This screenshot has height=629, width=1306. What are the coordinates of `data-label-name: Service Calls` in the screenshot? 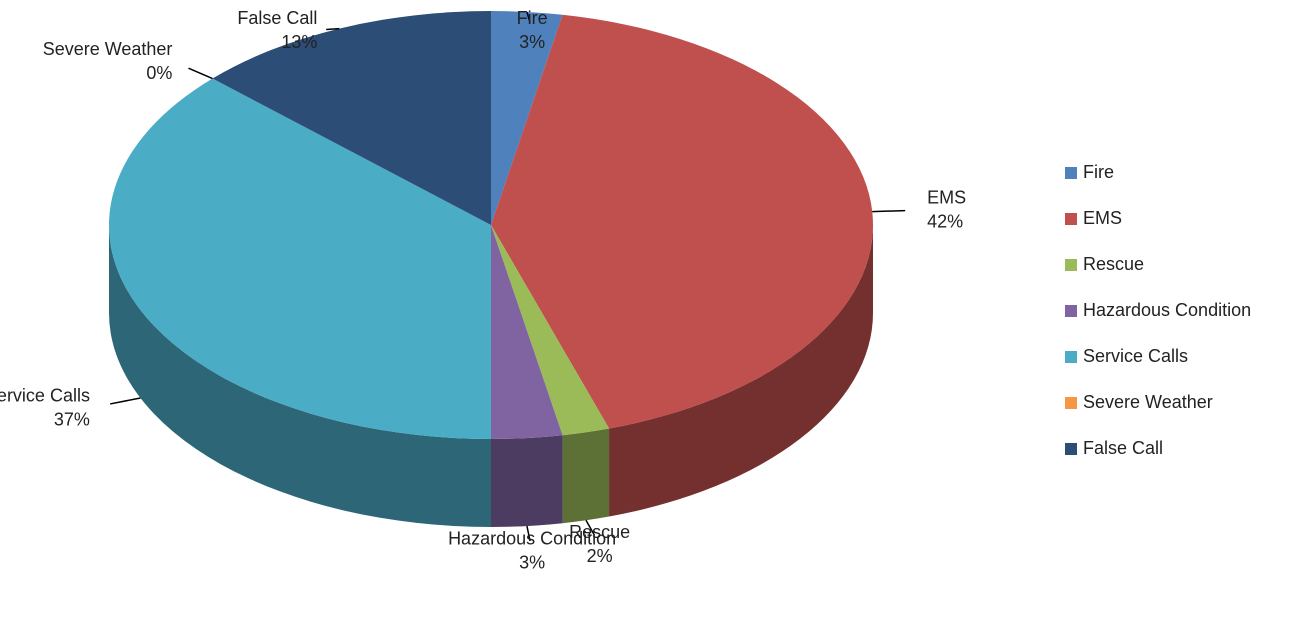 It's located at (45, 396).